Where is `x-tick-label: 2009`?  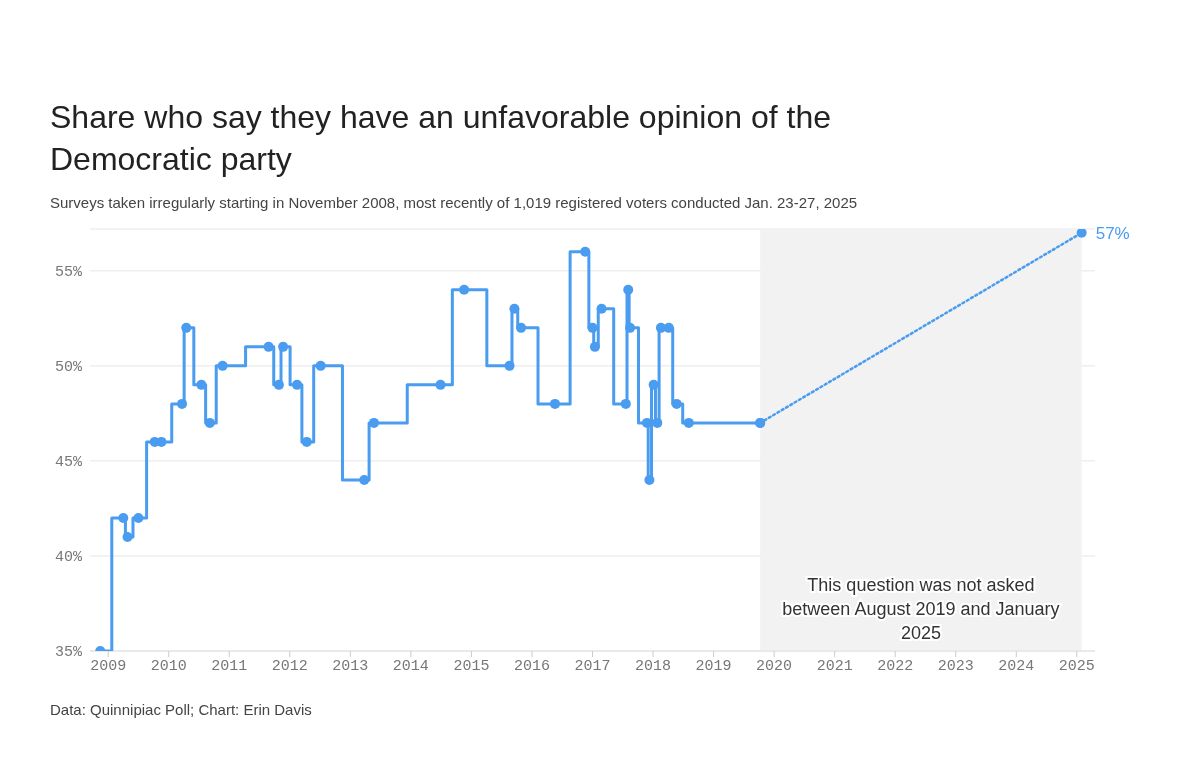
x-tick-label: 2009 is located at coordinates (108, 666).